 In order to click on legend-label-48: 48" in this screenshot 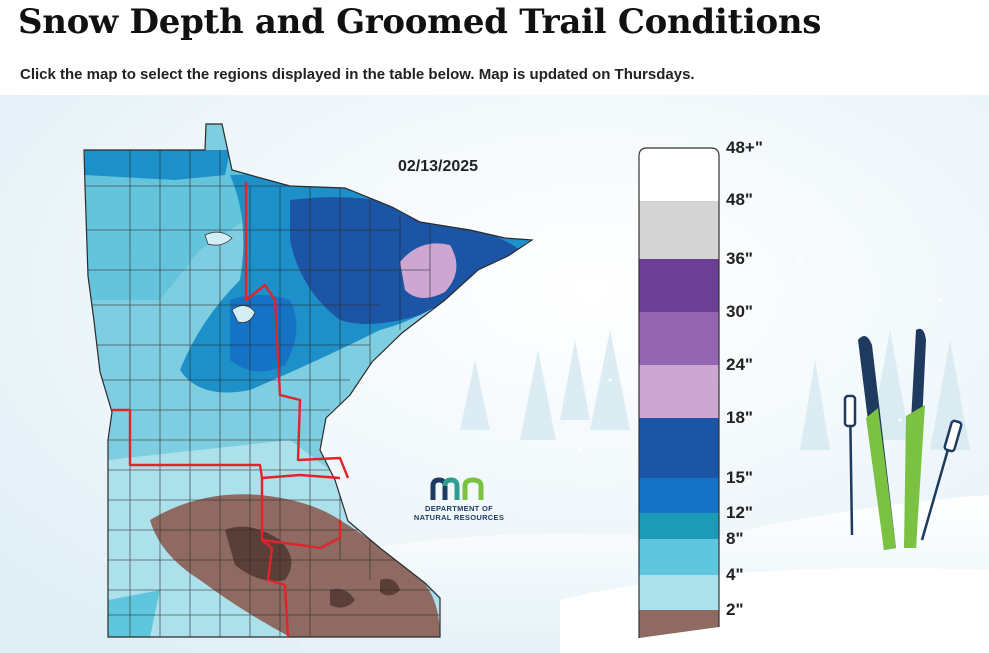, I will do `click(739, 199)`.